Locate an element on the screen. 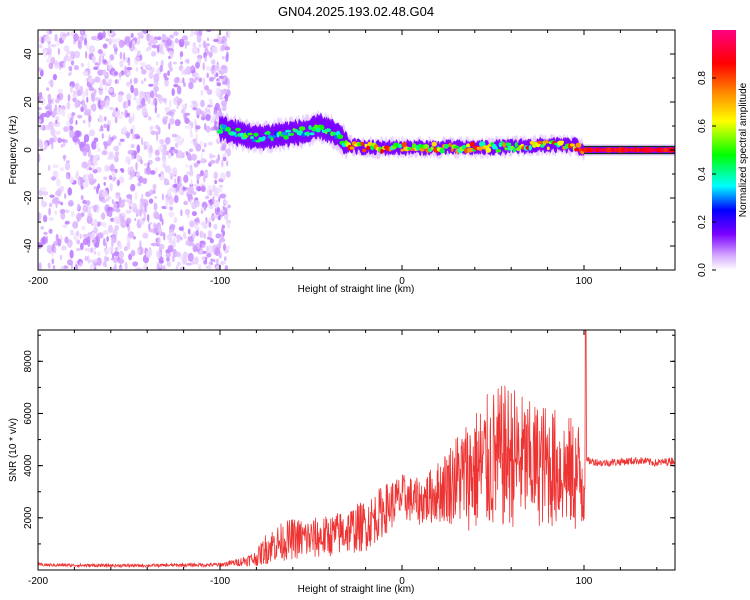 The width and height of the screenshot is (750, 600). x-tick-label: -200 is located at coordinates (38, 581).